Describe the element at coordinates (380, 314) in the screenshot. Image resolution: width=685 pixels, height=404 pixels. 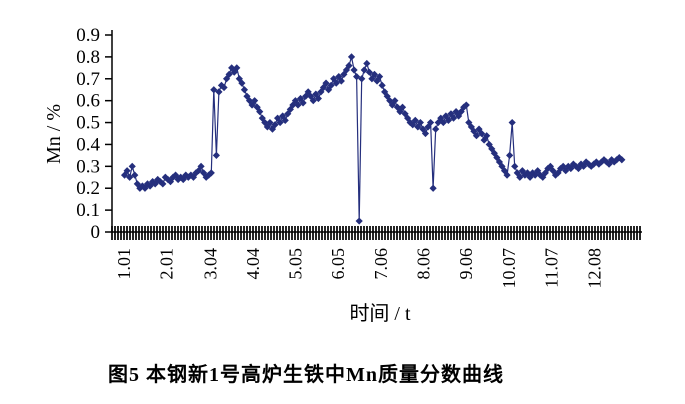
I see `x-axis-title: 时间 / t` at that location.